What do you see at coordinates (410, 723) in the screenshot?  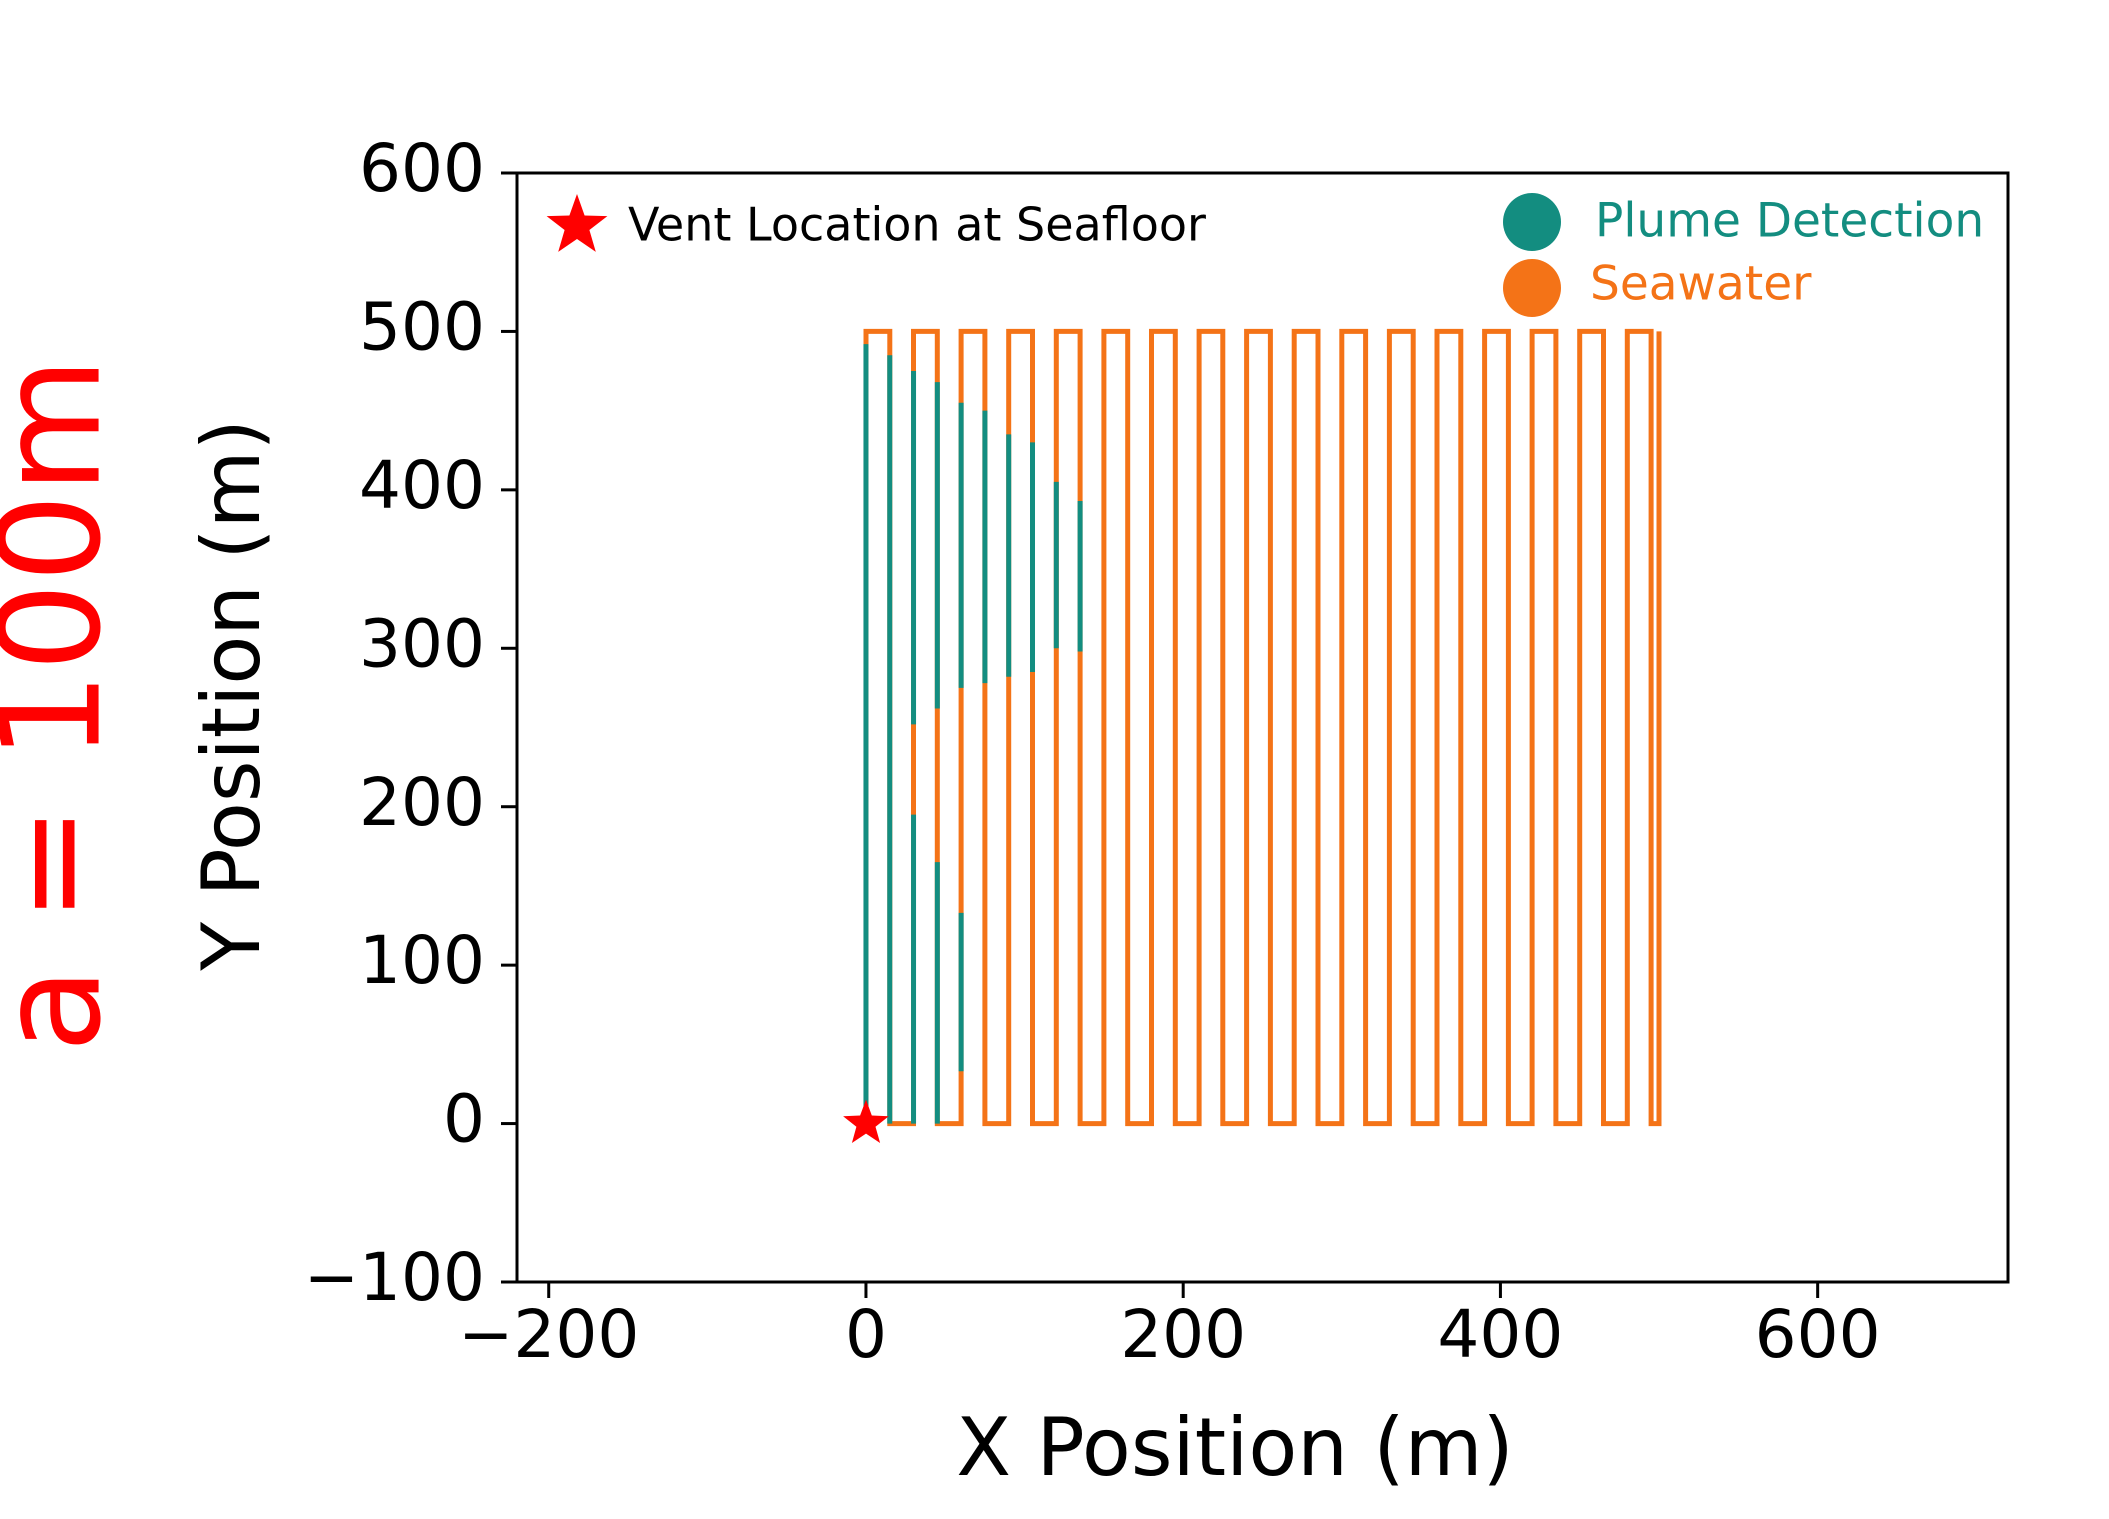 I see `y-tick-layer: −100 0 100 200 300 400 500 600` at bounding box center [410, 723].